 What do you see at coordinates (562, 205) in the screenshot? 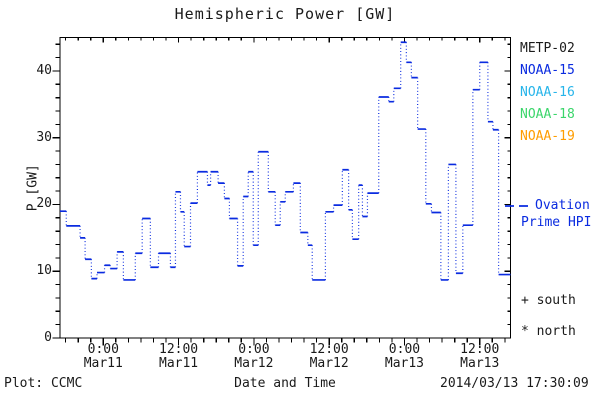
I see `ovation-legend-line1: Ovation` at bounding box center [562, 205].